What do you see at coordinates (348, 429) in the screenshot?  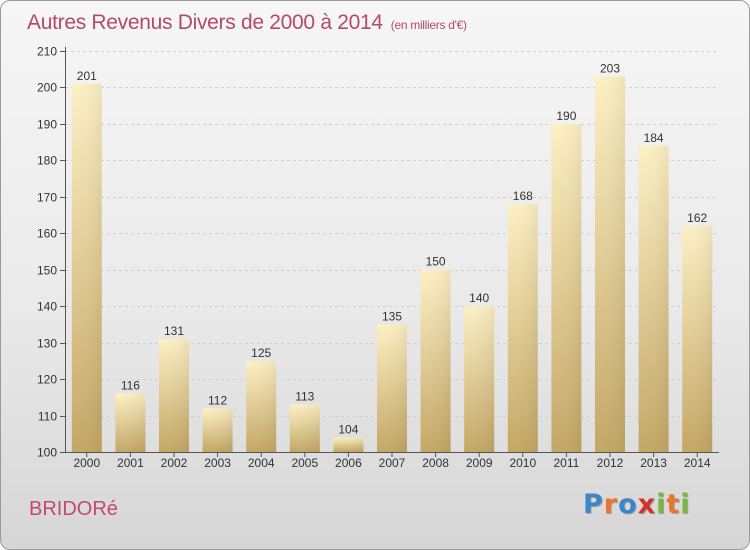 I see `data-label: 104` at bounding box center [348, 429].